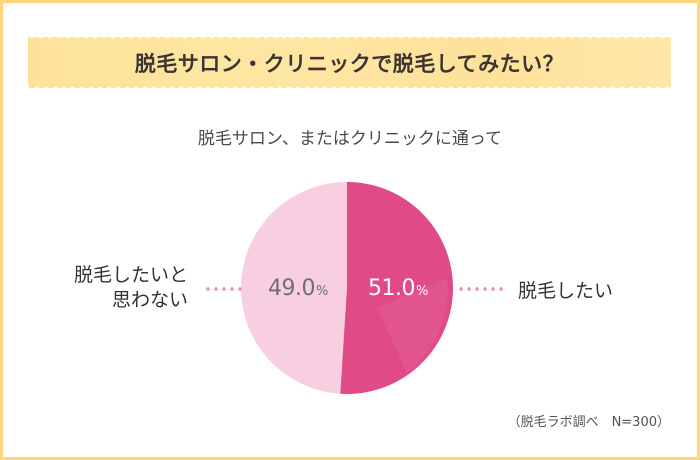 The height and width of the screenshot is (460, 700). Describe the element at coordinates (566, 291) in the screenshot. I see `label-want: 脱毛したい` at that location.